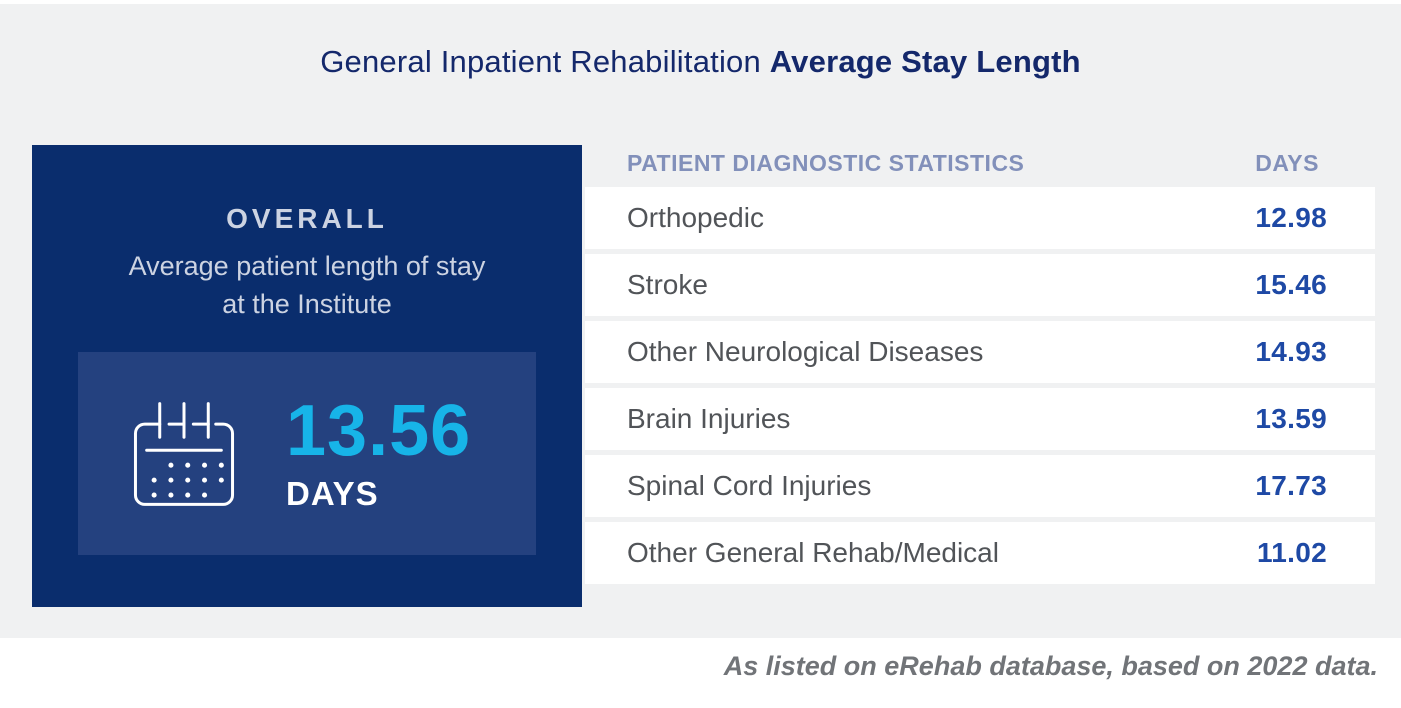 This screenshot has width=1401, height=708. I want to click on overall-heading: OVERALL, so click(307, 218).